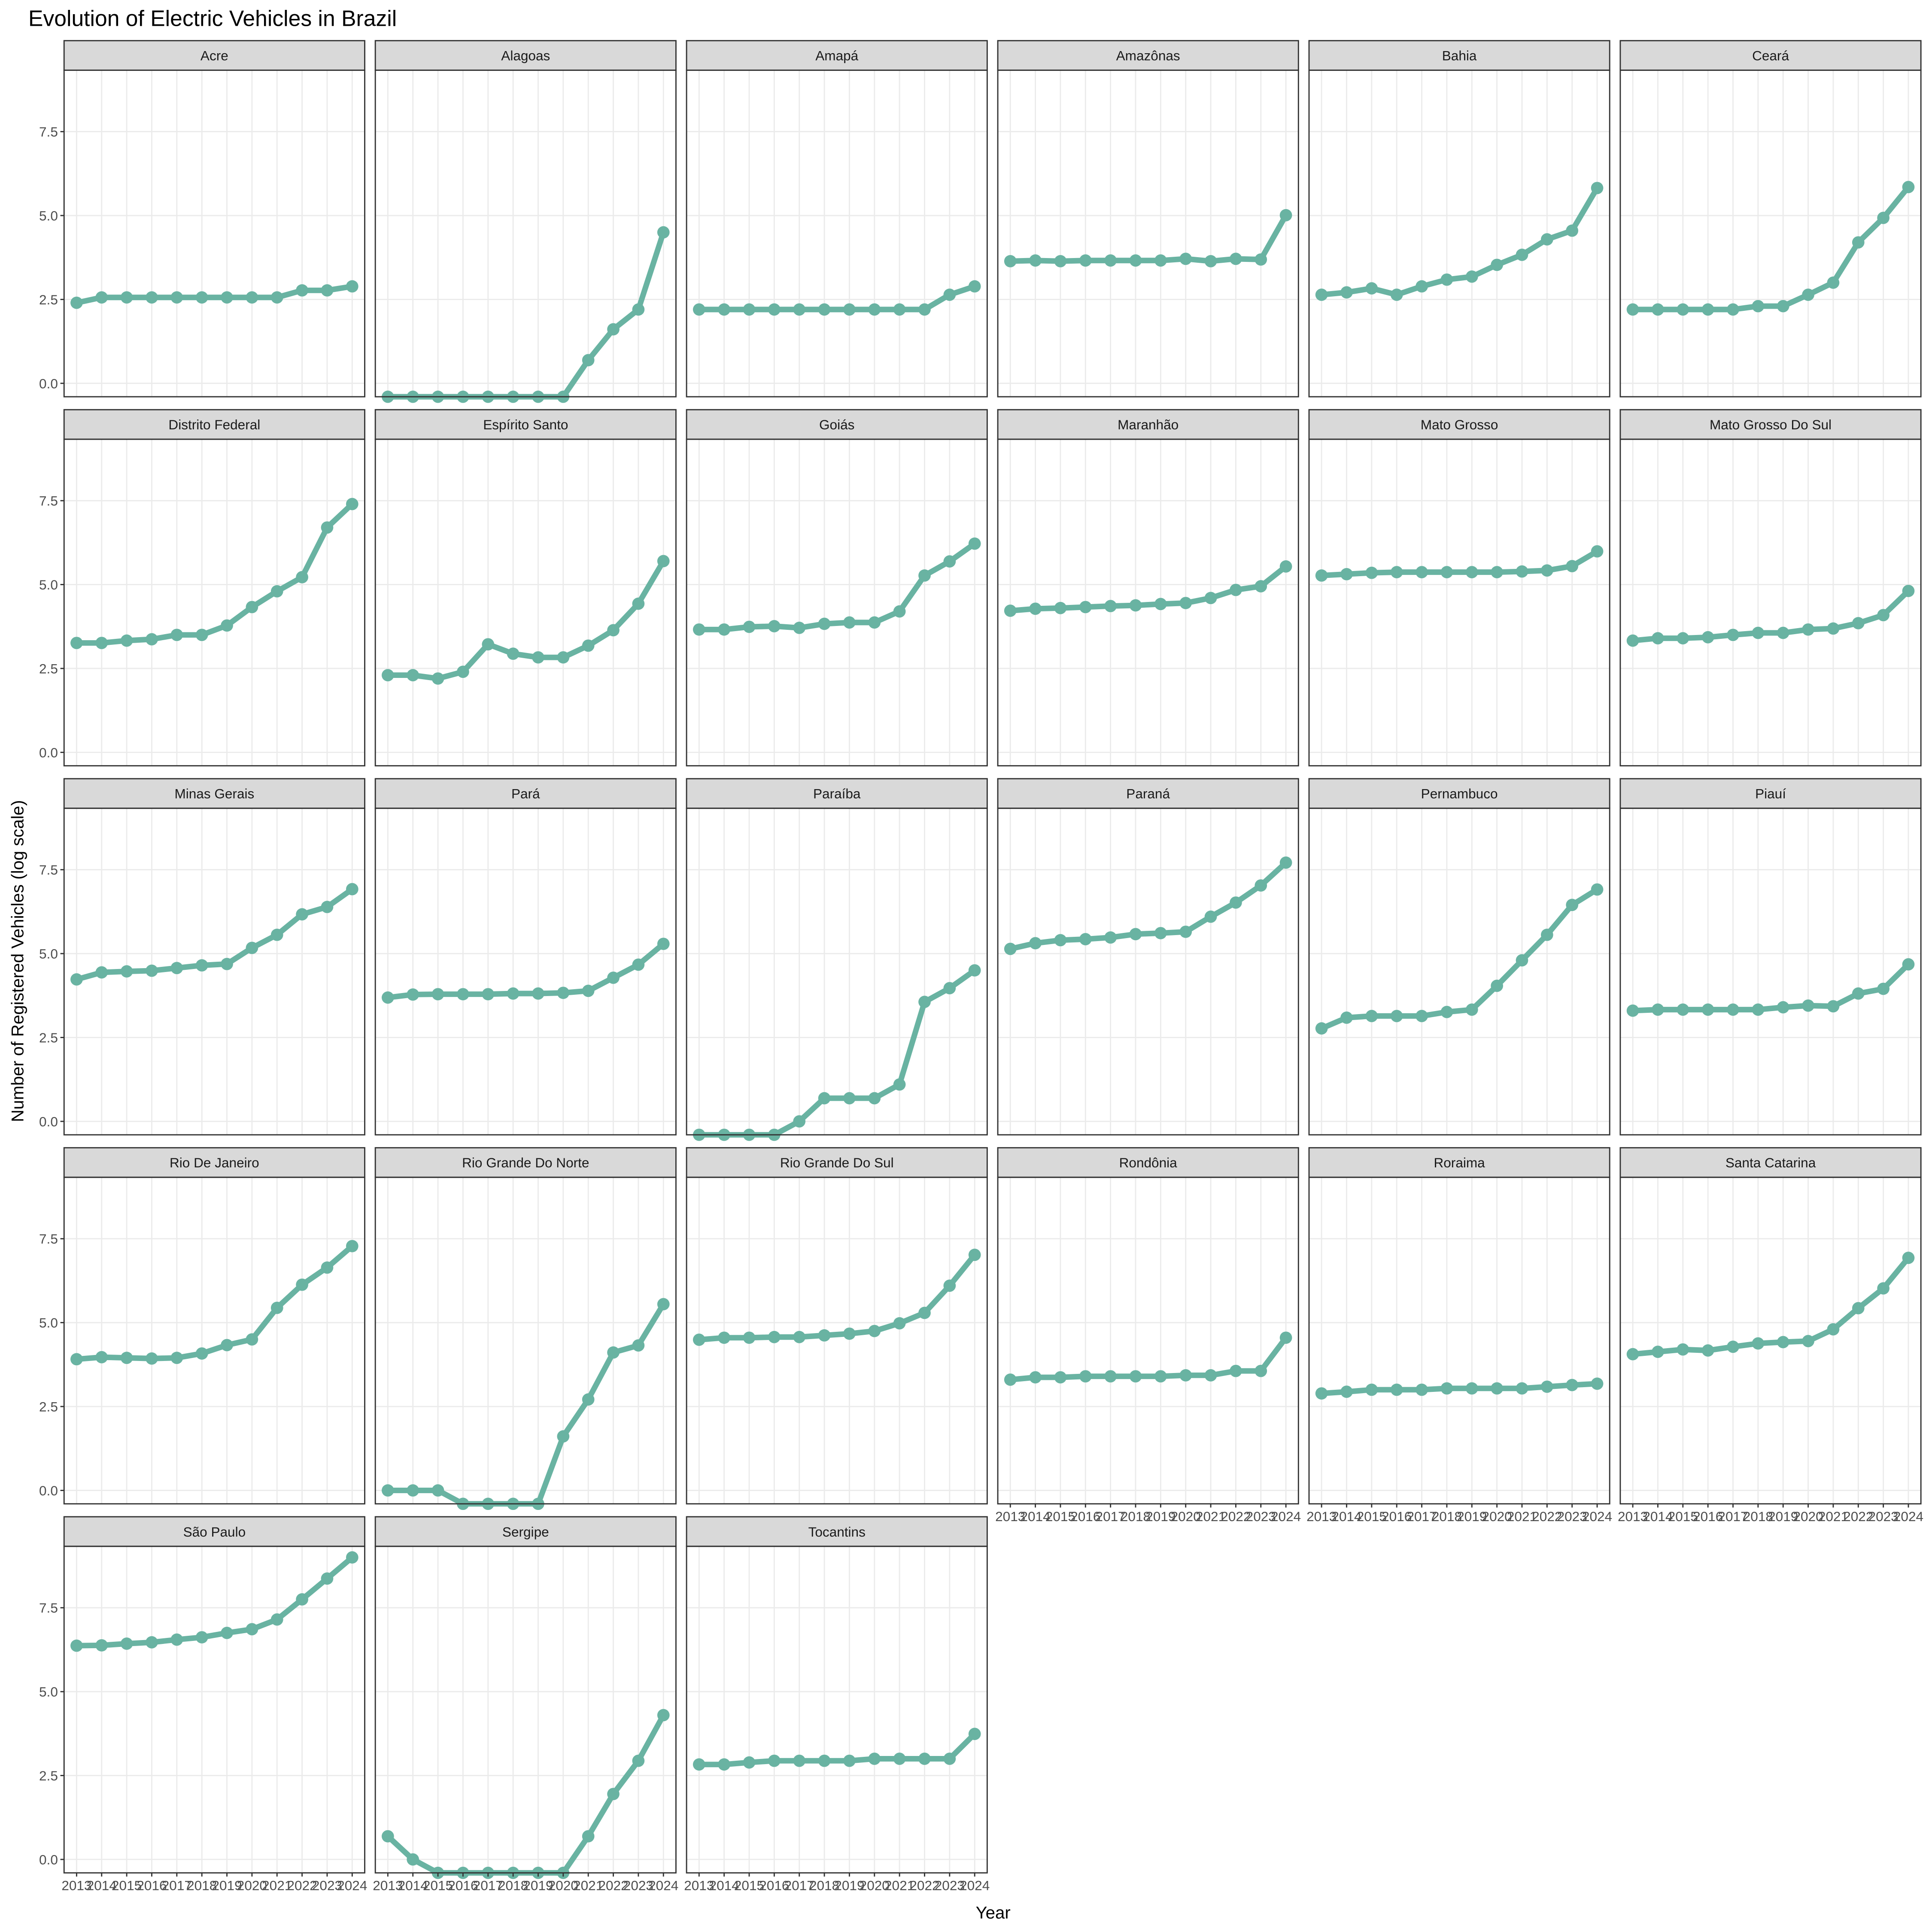  I want to click on strip-label: Rio De Janeiro, so click(214, 1162).